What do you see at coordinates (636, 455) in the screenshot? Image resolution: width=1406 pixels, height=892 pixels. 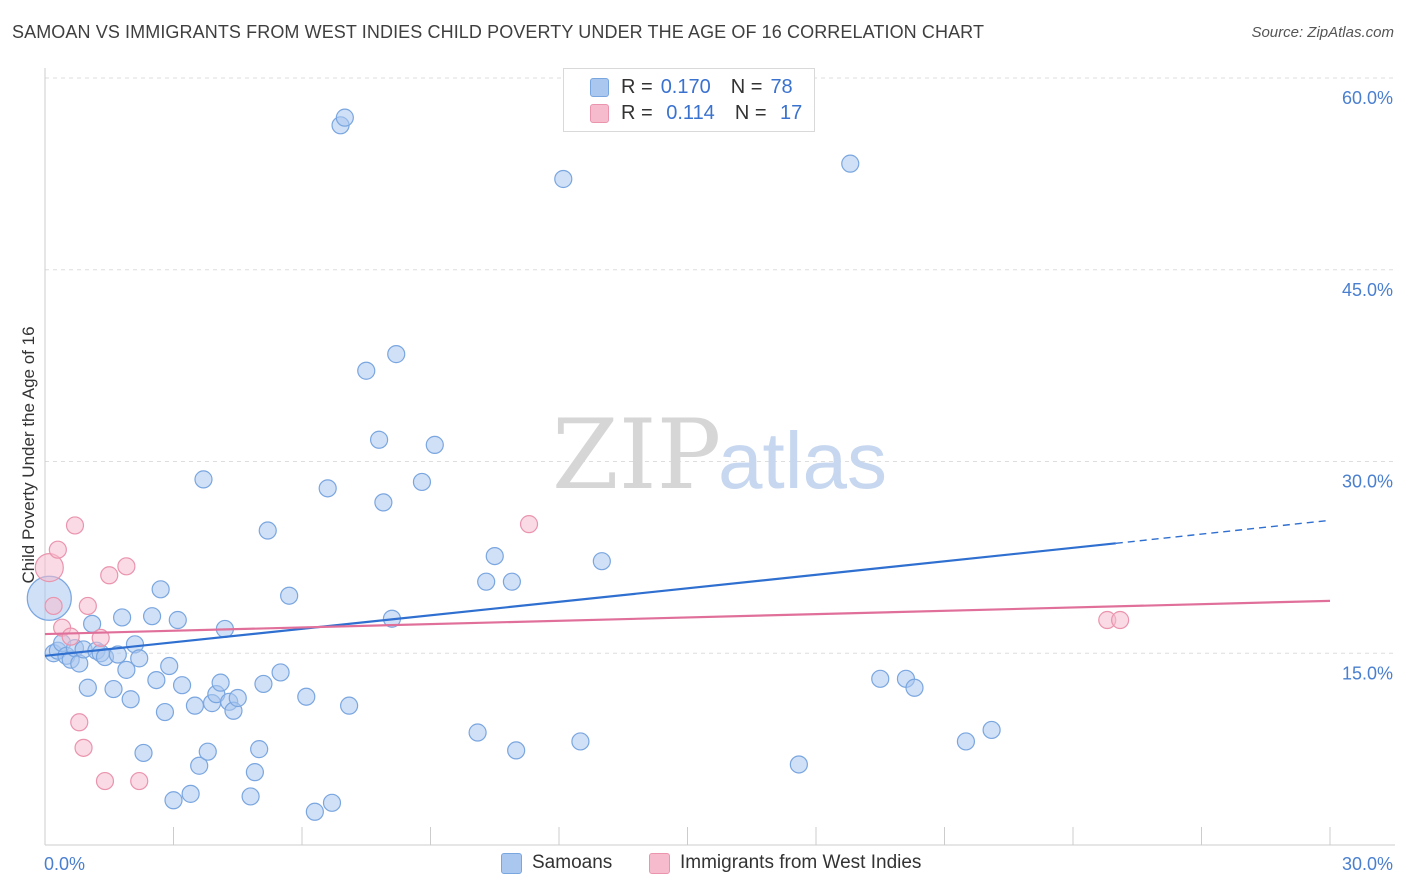 I see `watermark-zip: ZIP` at bounding box center [636, 455].